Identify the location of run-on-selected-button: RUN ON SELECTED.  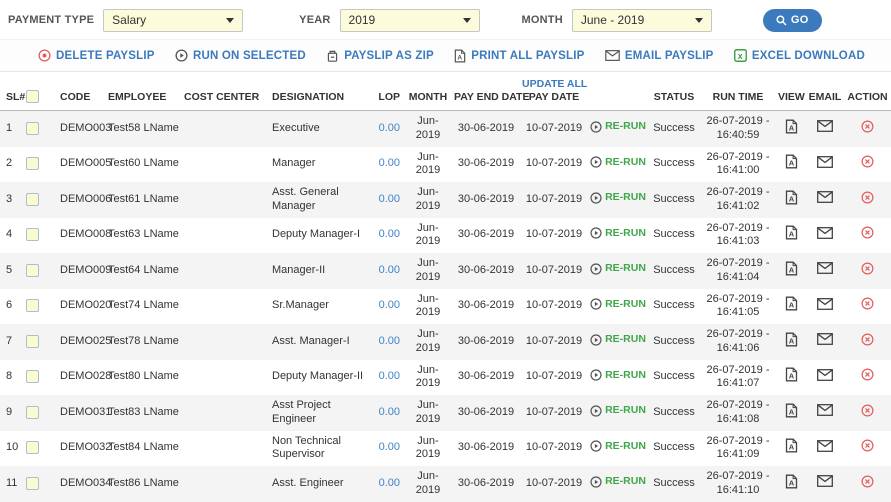
(240, 55).